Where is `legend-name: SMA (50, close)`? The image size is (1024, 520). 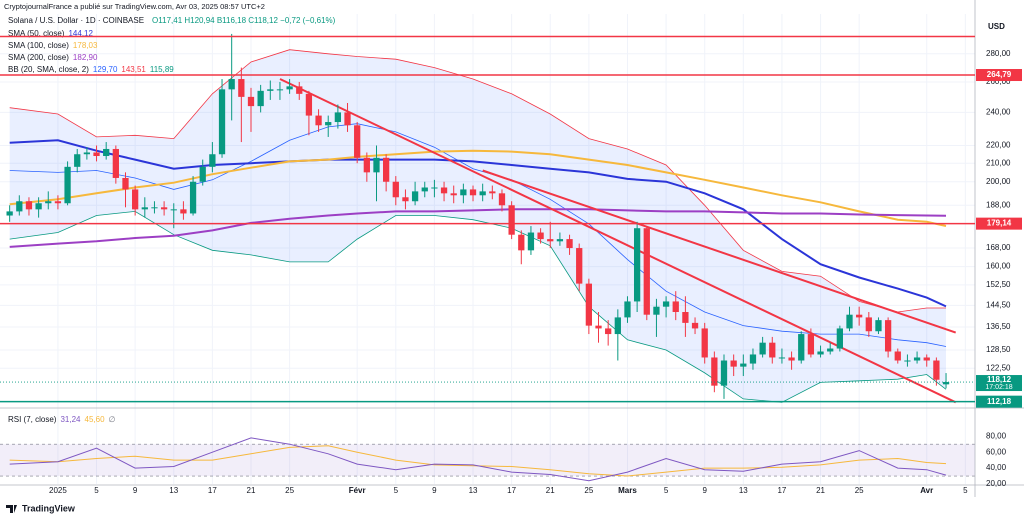 legend-name: SMA (50, close) is located at coordinates (36, 33).